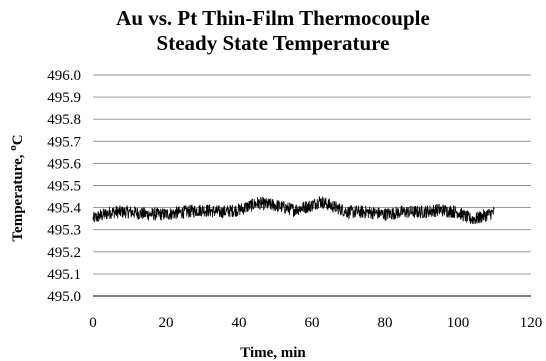 The image size is (546, 361). I want to click on y-tick-label: 495.4, so click(64, 209).